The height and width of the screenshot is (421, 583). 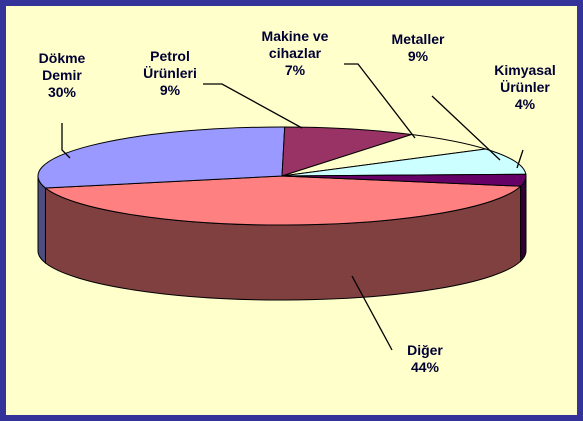 What do you see at coordinates (425, 350) in the screenshot?
I see `category-name: Diğer` at bounding box center [425, 350].